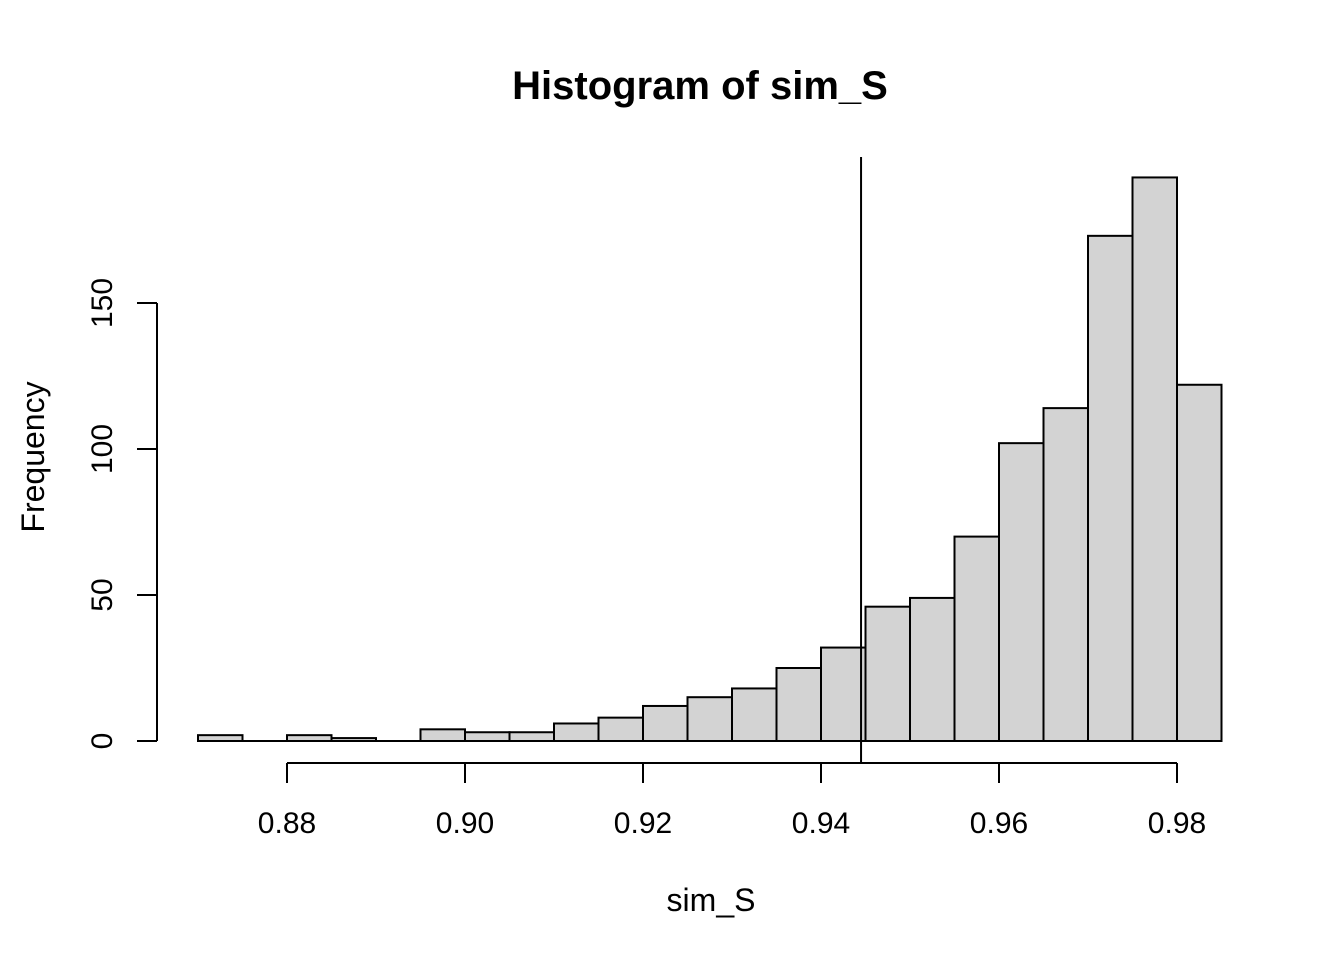  What do you see at coordinates (287, 823) in the screenshot?
I see `x-tick-label: 0.88` at bounding box center [287, 823].